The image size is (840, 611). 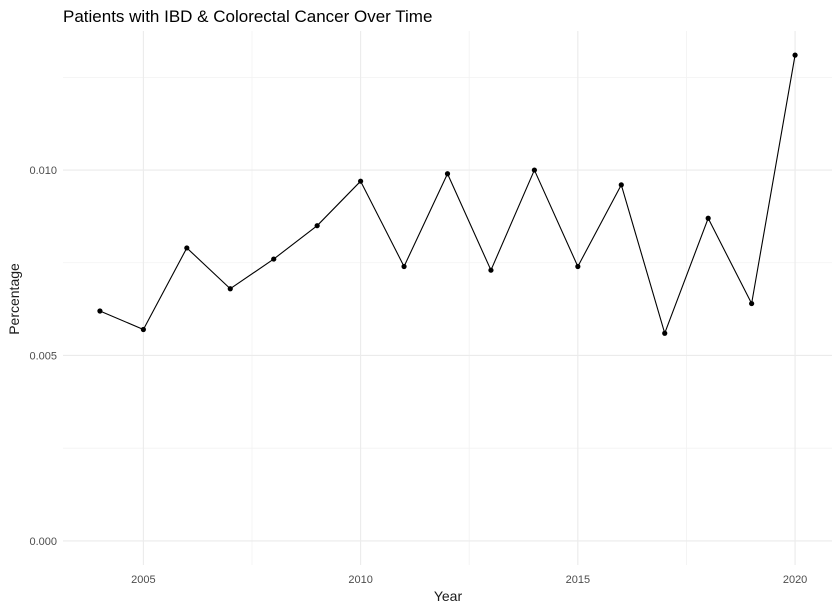 What do you see at coordinates (14, 299) in the screenshot?
I see `y-axis-title: Percentage` at bounding box center [14, 299].